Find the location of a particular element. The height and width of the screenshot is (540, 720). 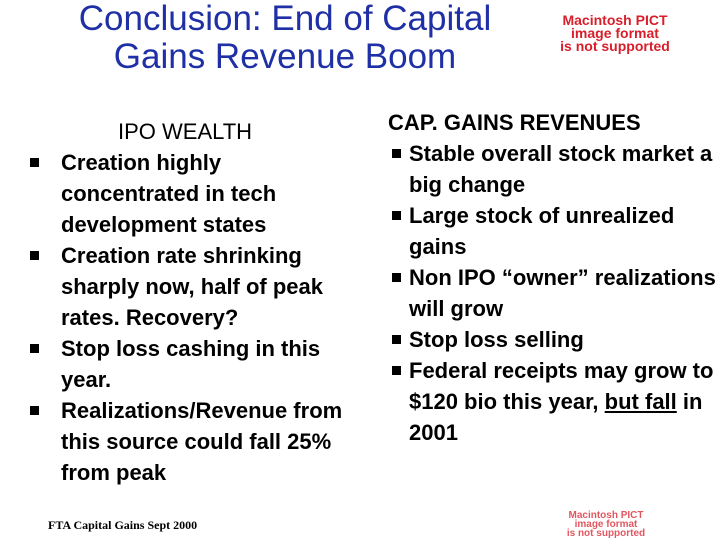

list-item: Stable overall stock market a big change is located at coordinates (553, 169).